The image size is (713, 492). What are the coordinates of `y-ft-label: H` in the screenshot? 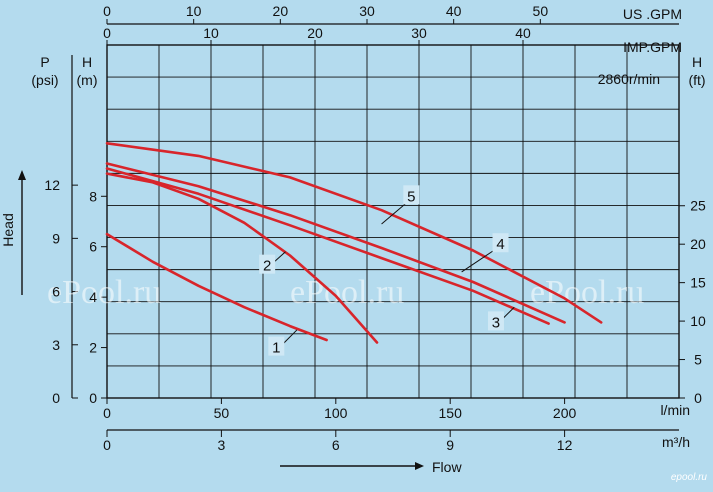 It's located at (697, 62).